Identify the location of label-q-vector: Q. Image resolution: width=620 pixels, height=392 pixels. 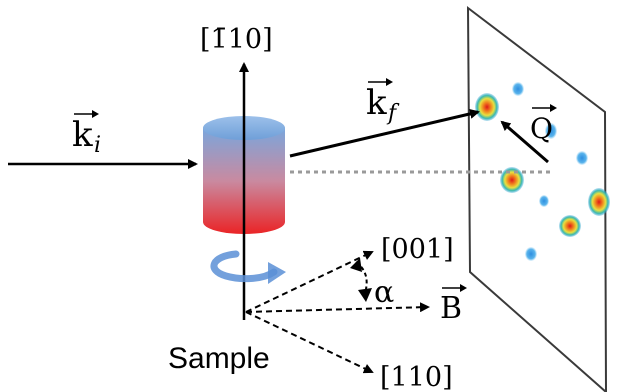
(543, 124).